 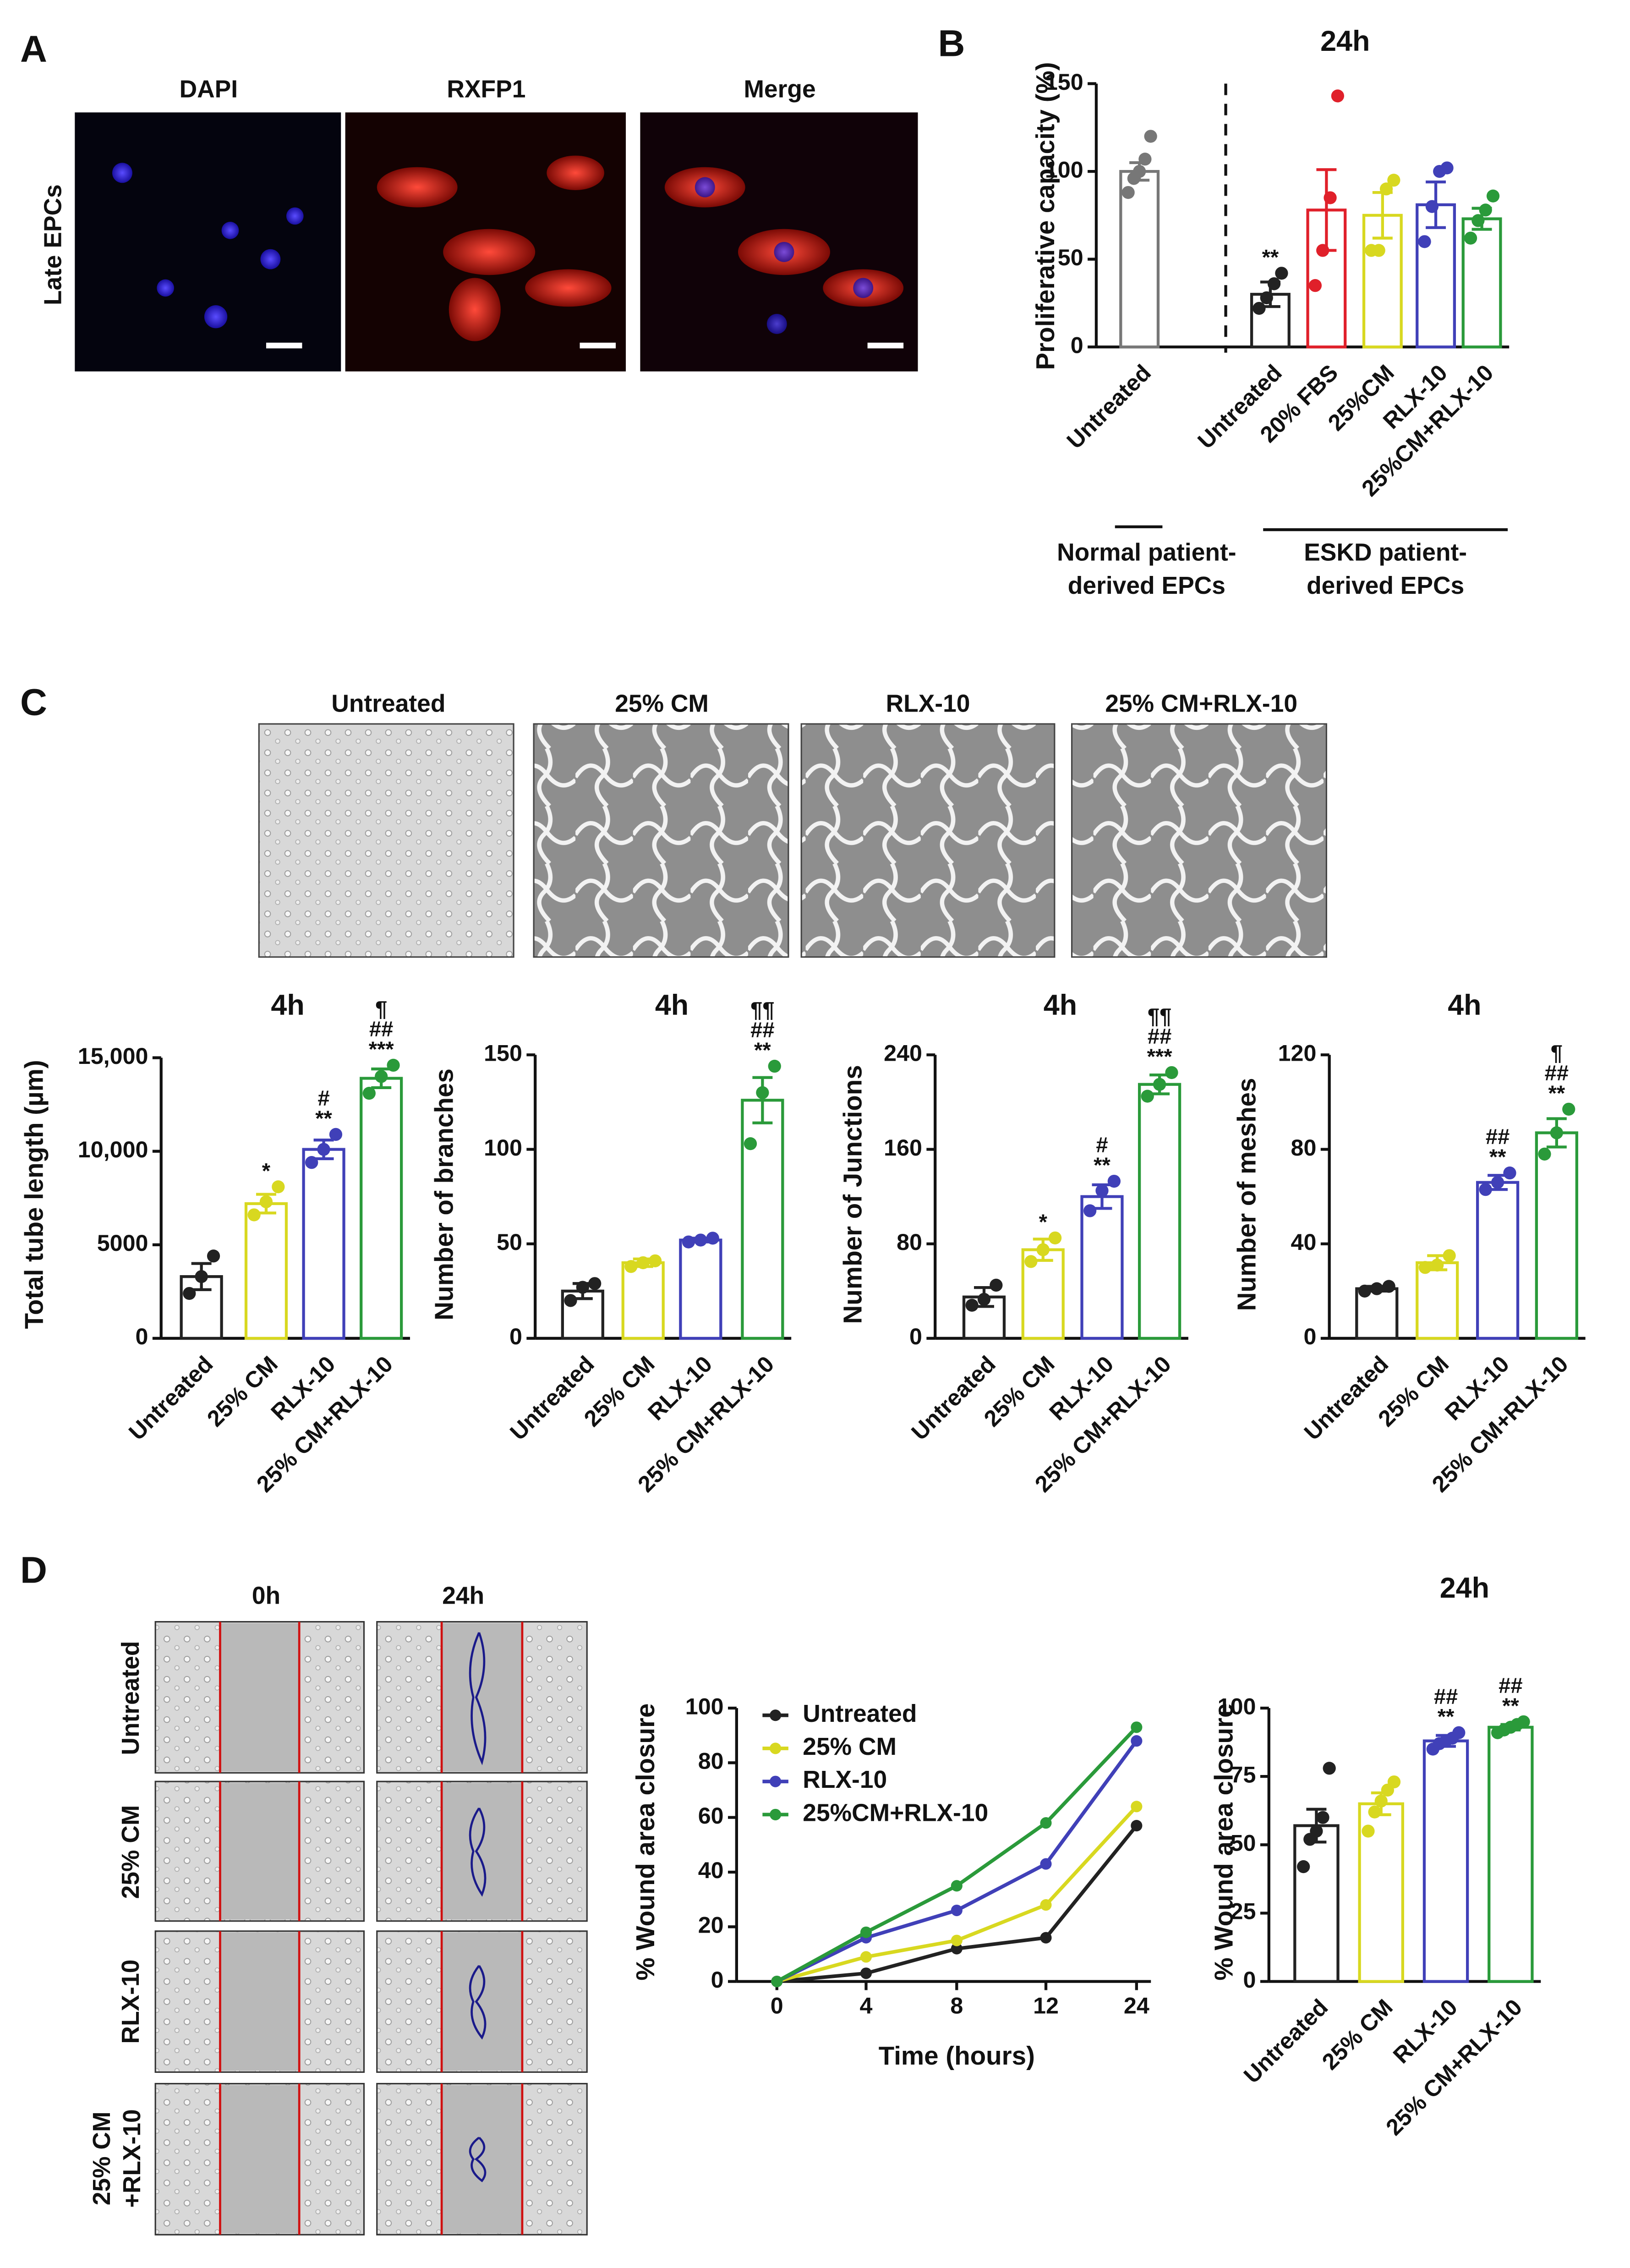 I want to click on y-axis-label: % Wound area closure, so click(x=645, y=1841).